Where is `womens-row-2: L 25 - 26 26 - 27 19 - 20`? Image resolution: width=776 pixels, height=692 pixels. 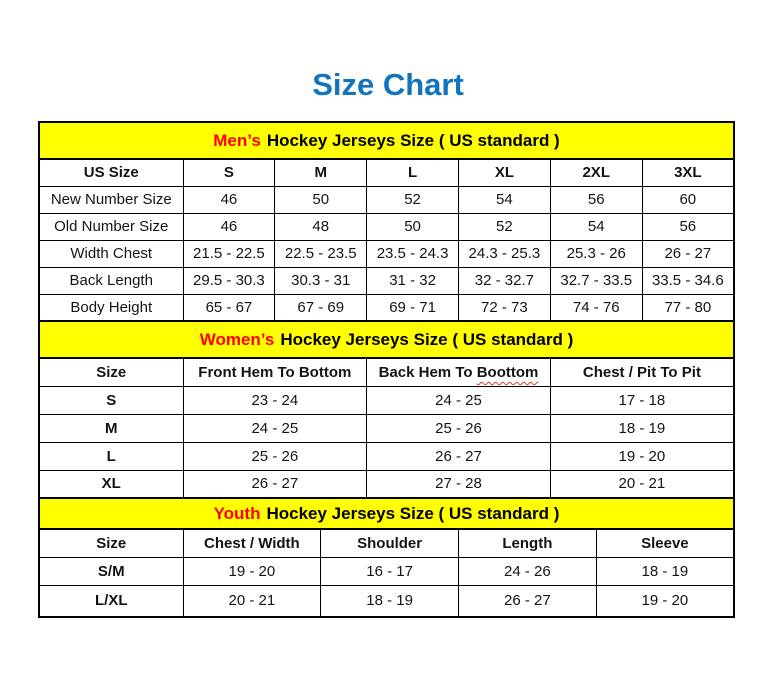
womens-row-2: L 25 - 26 26 - 27 19 - 20 is located at coordinates (386, 456).